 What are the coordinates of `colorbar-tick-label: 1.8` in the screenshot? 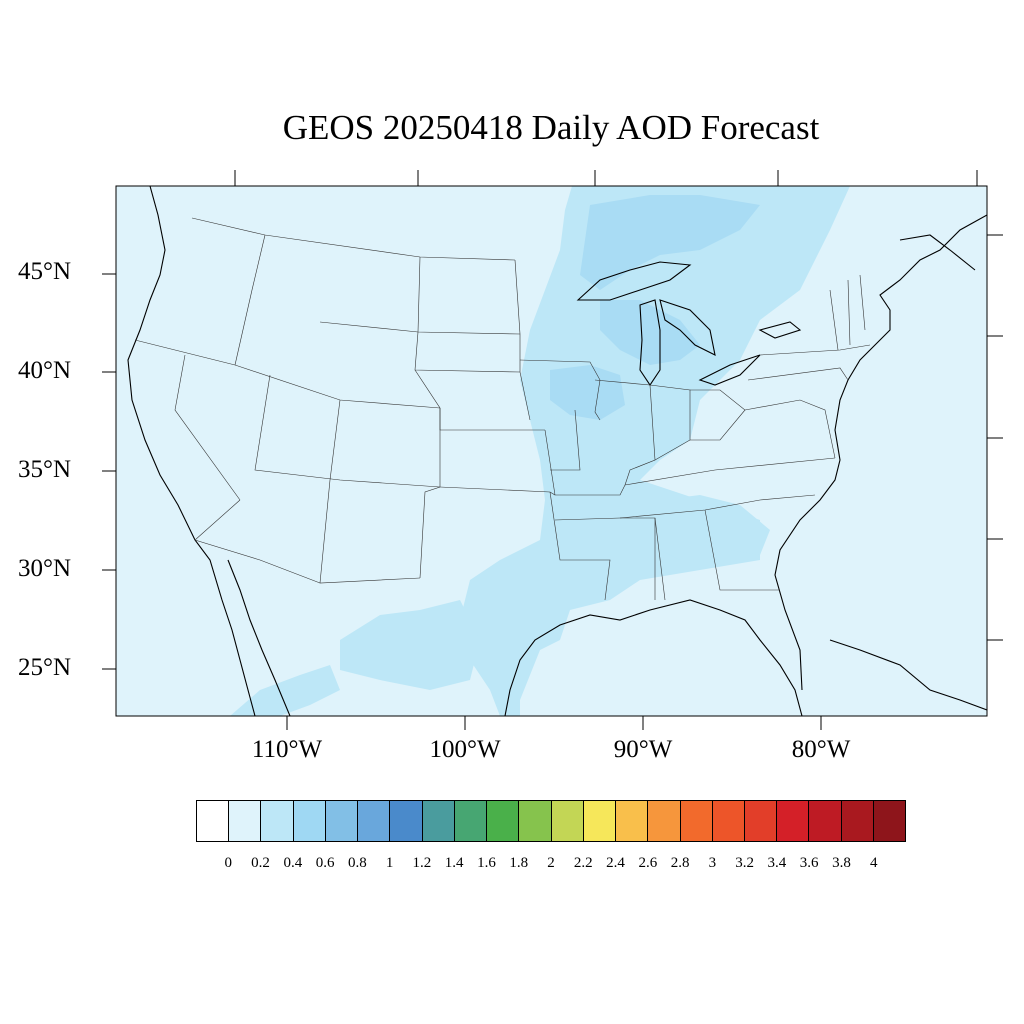 It's located at (519, 863).